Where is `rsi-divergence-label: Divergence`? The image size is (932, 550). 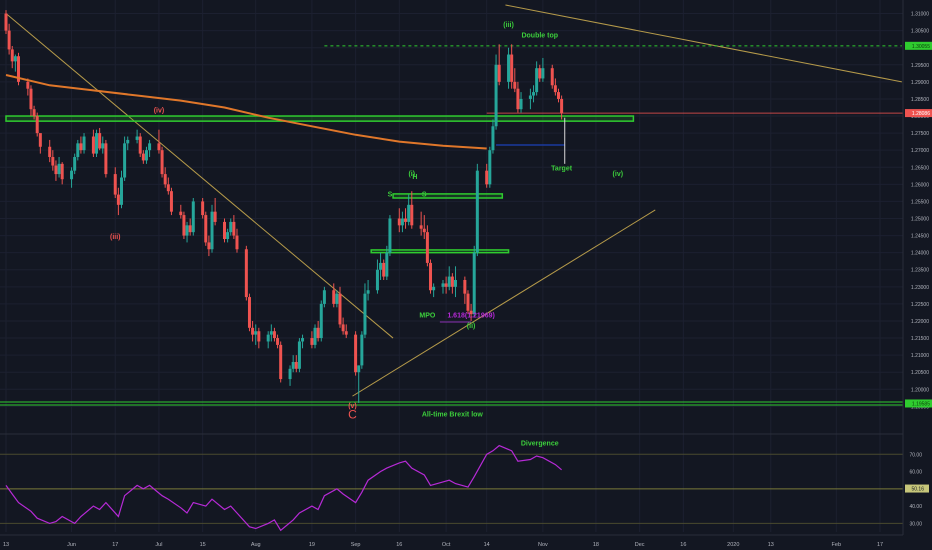
rsi-divergence-label: Divergence is located at coordinates (540, 444).